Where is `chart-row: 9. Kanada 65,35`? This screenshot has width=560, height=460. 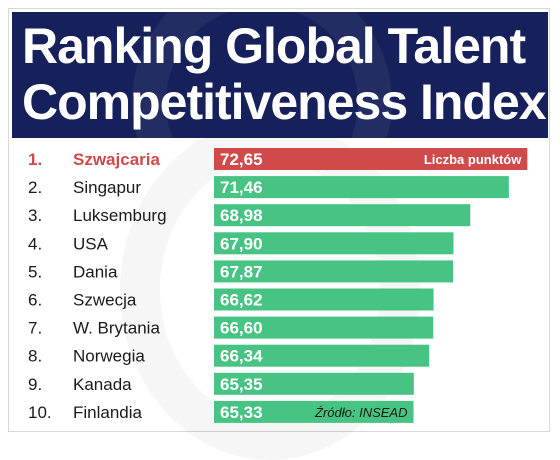 chart-row: 9. Kanada 65,35 is located at coordinates (221, 383).